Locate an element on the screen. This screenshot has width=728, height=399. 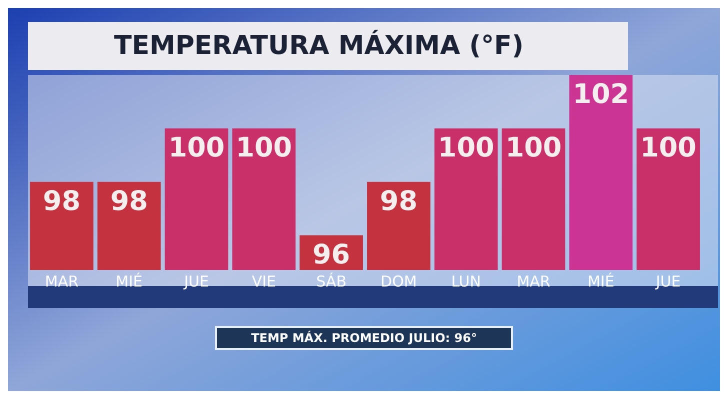
x-tick-label: VIE is located at coordinates (264, 281).